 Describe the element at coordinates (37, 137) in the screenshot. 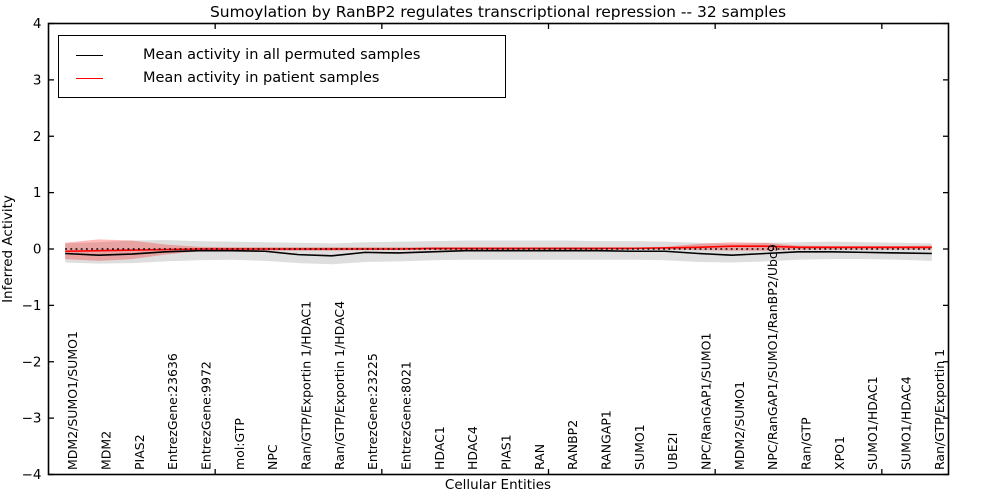

I see `y-tick-label: 2` at that location.